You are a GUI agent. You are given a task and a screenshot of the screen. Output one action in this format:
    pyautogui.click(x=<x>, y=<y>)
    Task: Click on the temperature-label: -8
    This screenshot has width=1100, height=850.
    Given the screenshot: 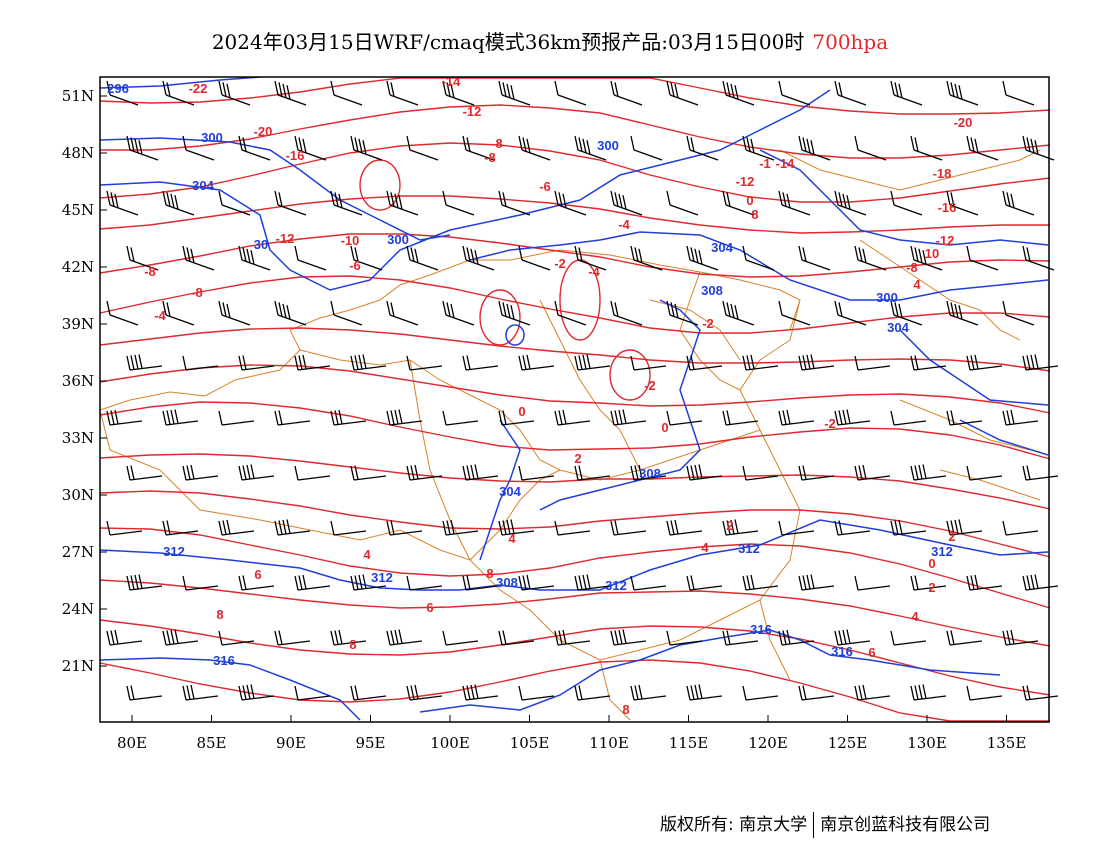 What is the action you would take?
    pyautogui.click(x=197, y=292)
    